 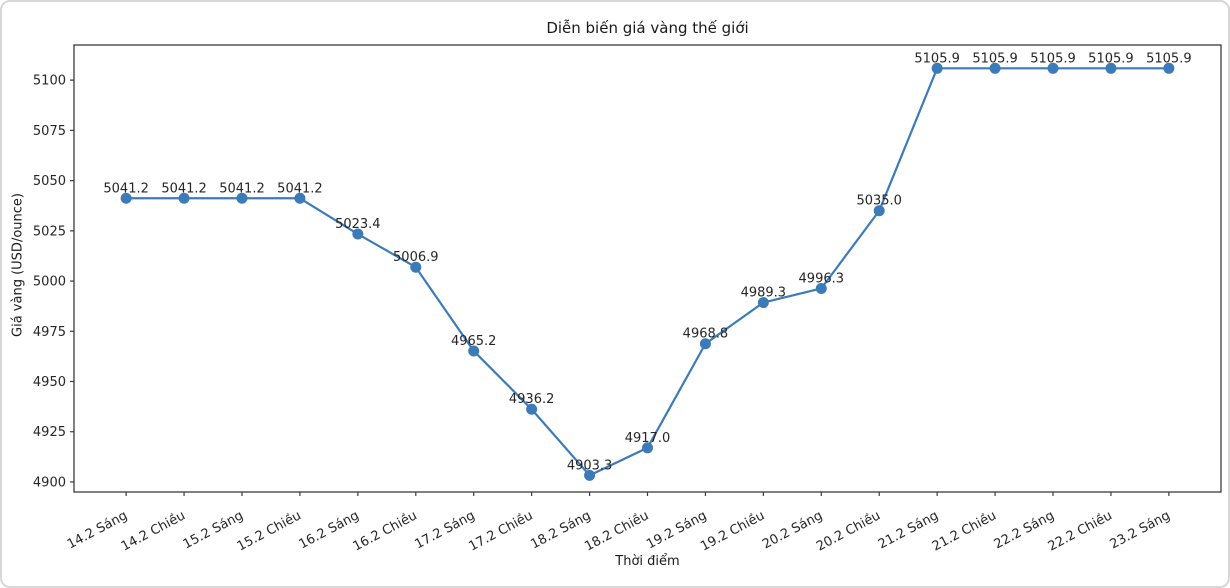 I want to click on chart-title: Diễn biến giá vàng thế giới, so click(x=647, y=28).